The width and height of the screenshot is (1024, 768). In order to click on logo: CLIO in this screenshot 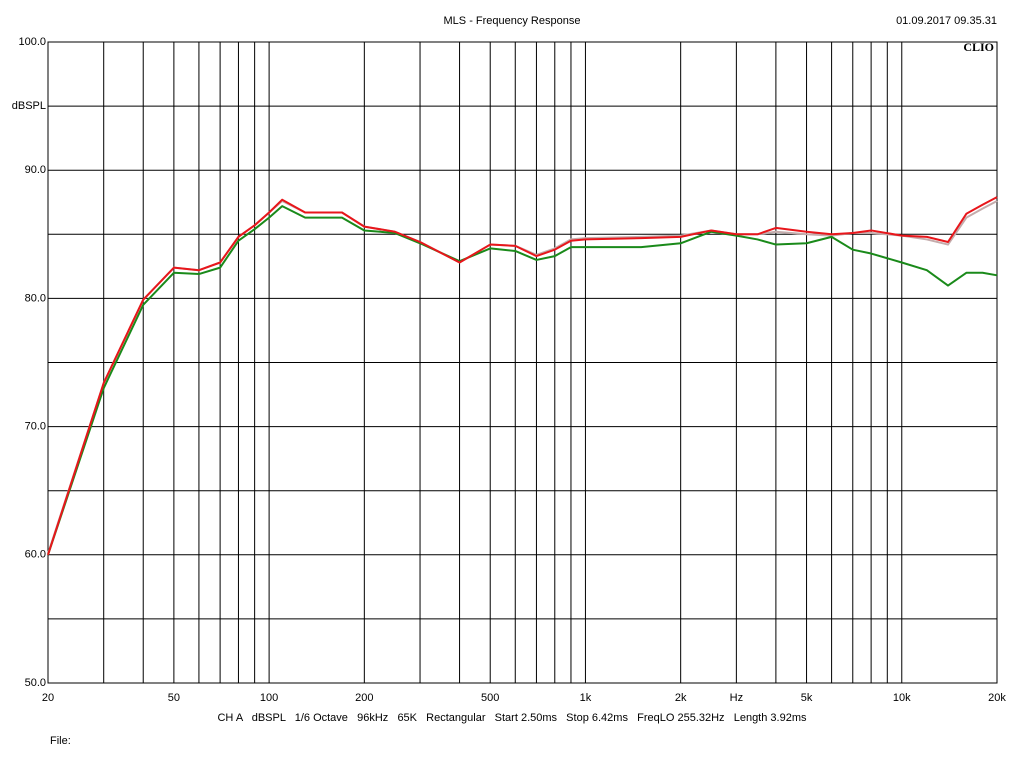, I will do `click(978, 47)`.